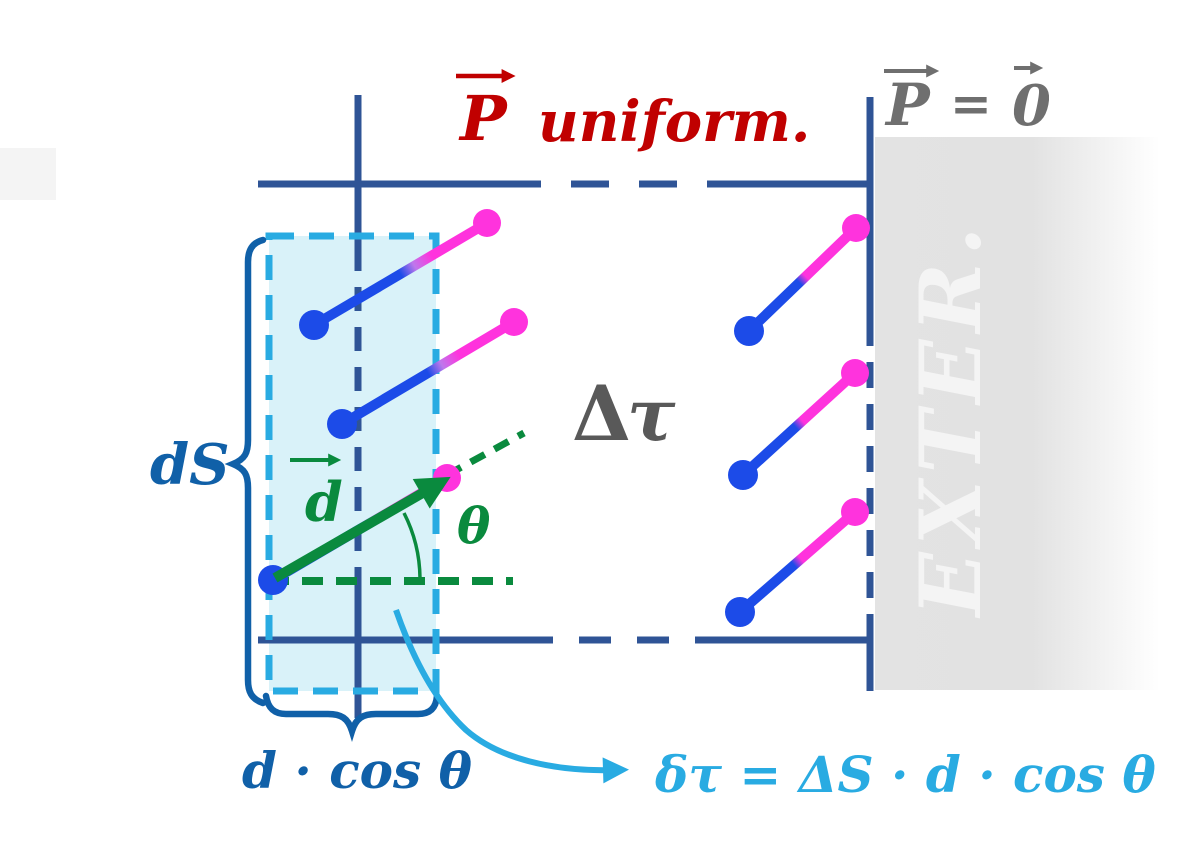 This screenshot has height=862, width=1200. What do you see at coordinates (190, 465) in the screenshot?
I see `surface-label: dS` at bounding box center [190, 465].